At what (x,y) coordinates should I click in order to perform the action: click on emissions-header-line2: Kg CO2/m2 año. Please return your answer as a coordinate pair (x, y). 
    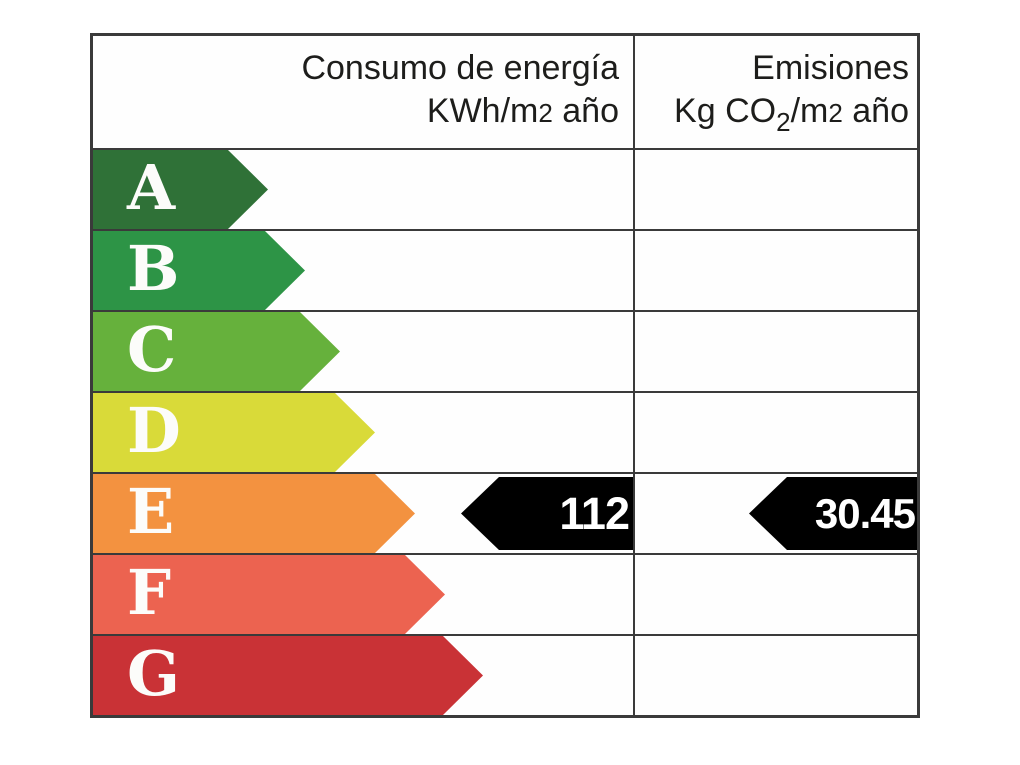
    Looking at the image, I should click on (791, 114).